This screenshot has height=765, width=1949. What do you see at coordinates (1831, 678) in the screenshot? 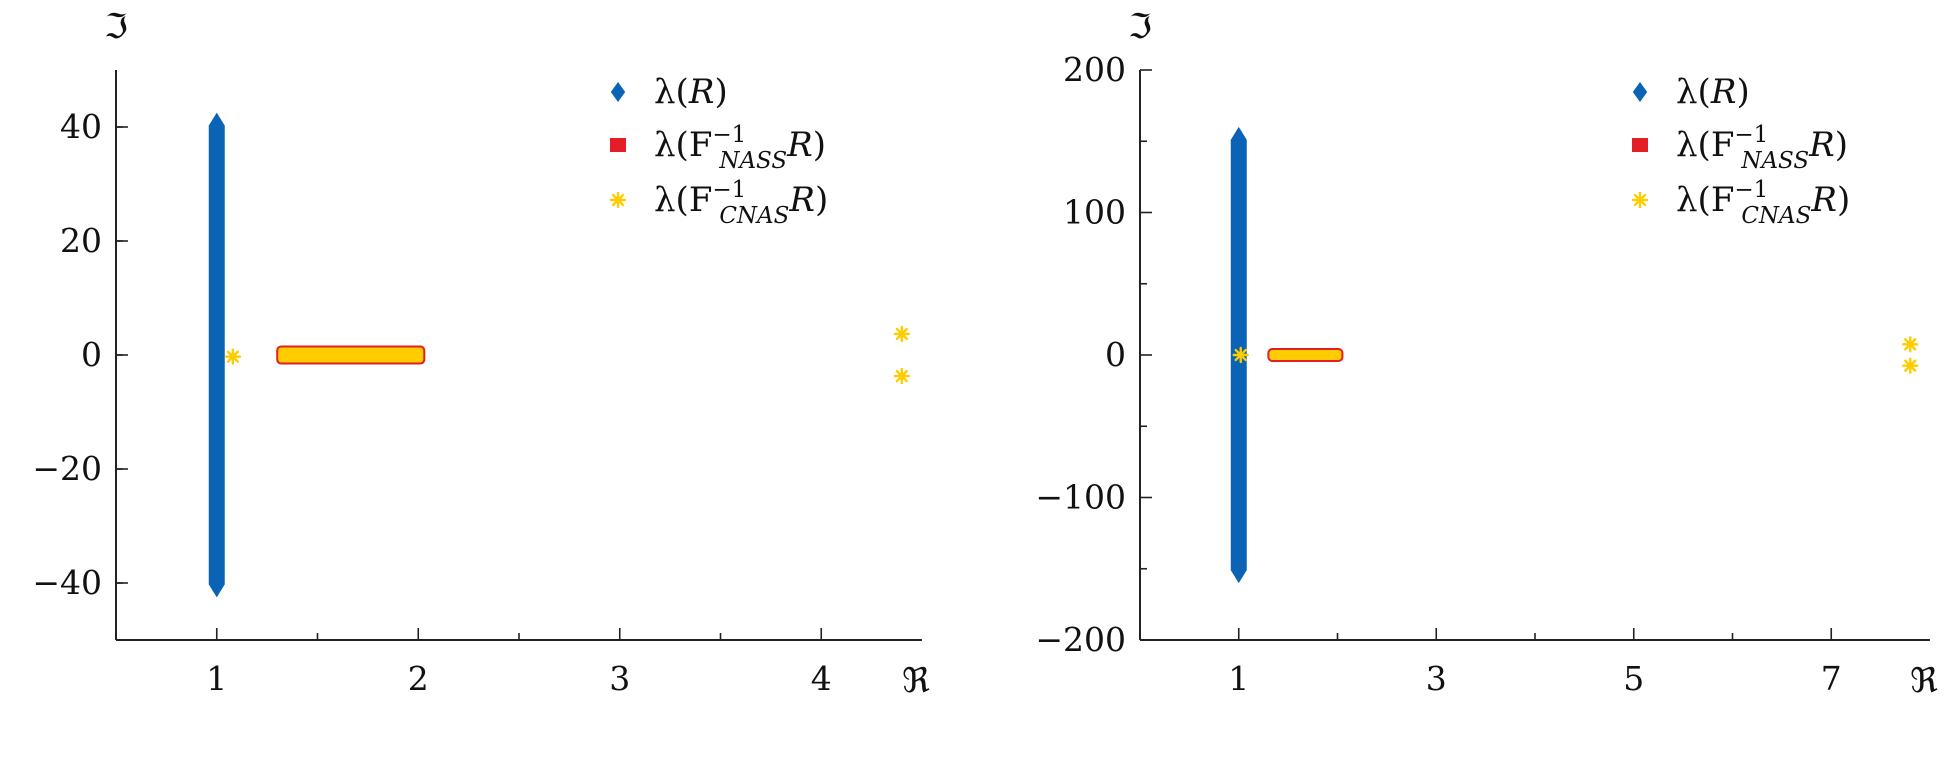
I see `x-tick-label: 7` at bounding box center [1831, 678].